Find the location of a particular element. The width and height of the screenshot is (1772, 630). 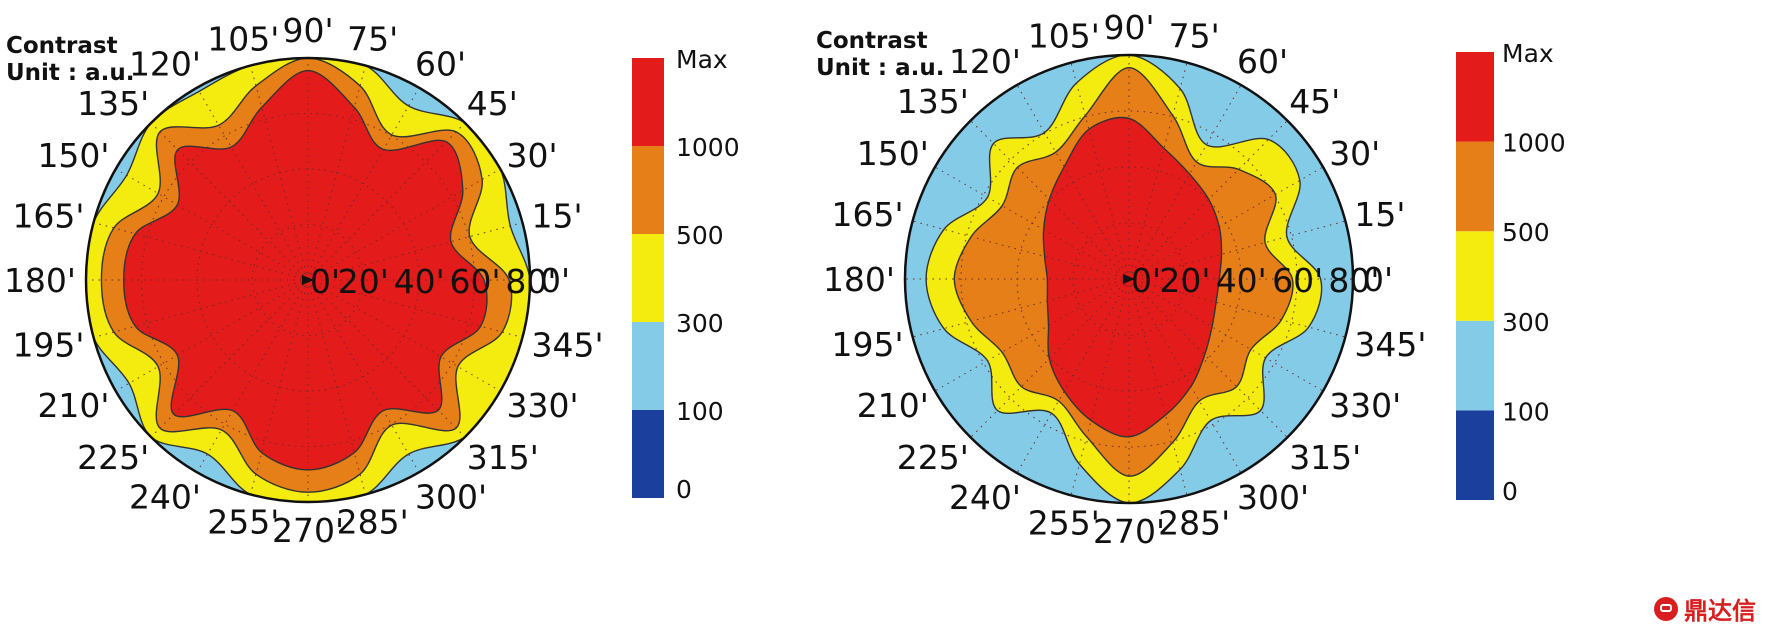

watermark: 鼎达信 is located at coordinates (1705, 608).